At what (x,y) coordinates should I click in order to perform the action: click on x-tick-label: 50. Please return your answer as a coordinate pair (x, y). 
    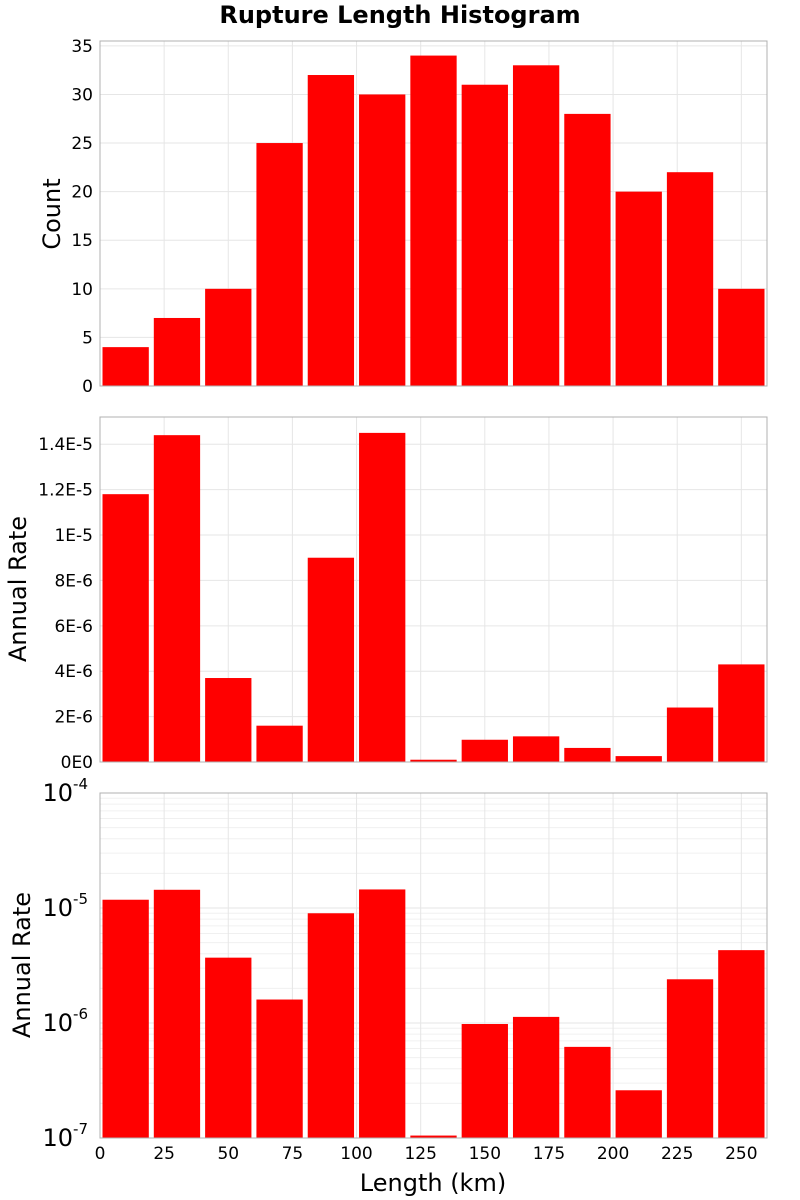
    Looking at the image, I should click on (228, 1154).